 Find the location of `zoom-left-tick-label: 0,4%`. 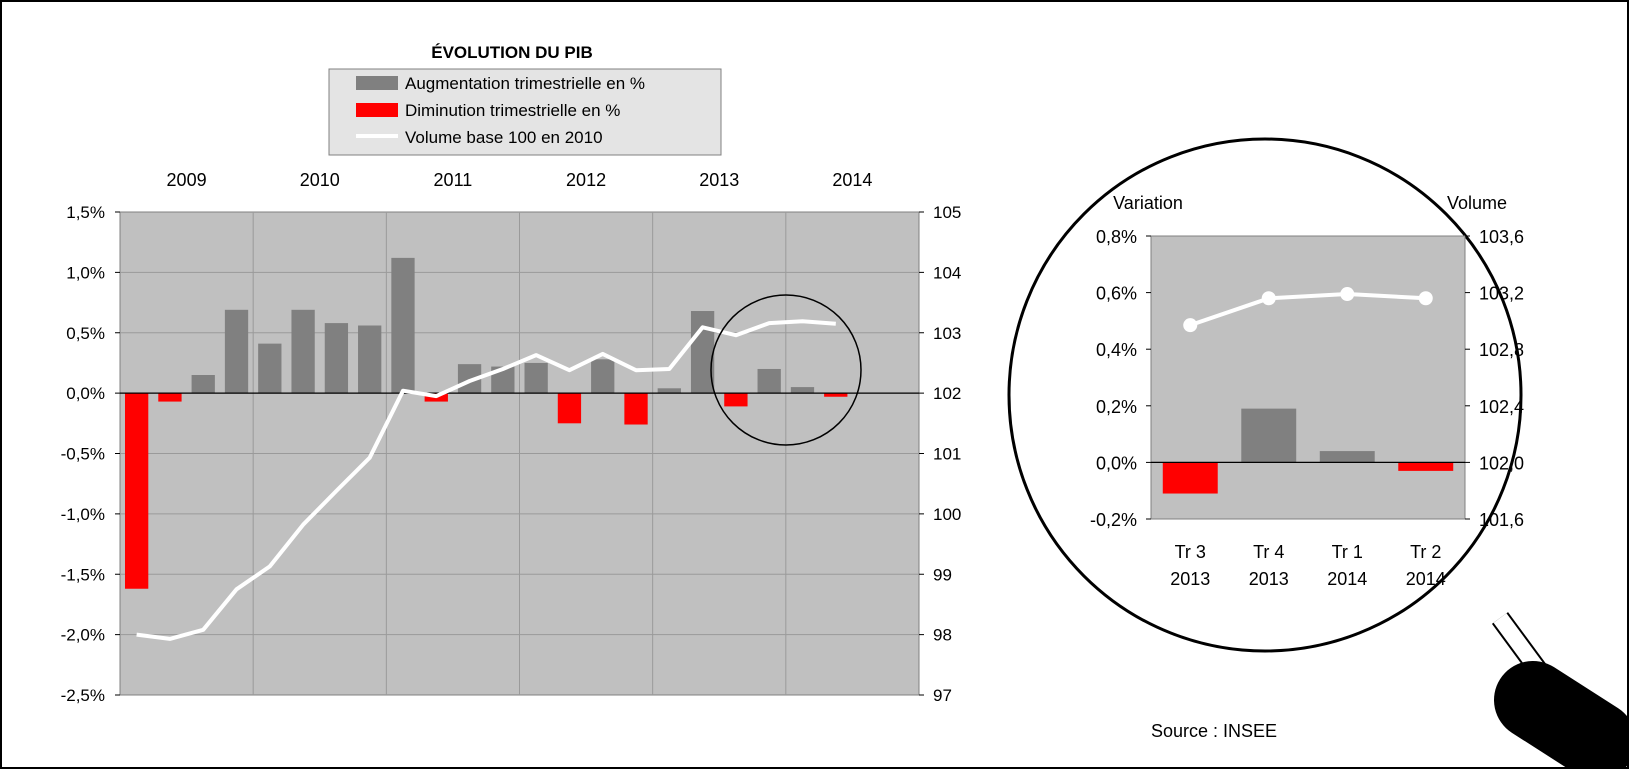

zoom-left-tick-label: 0,4% is located at coordinates (1116, 350).